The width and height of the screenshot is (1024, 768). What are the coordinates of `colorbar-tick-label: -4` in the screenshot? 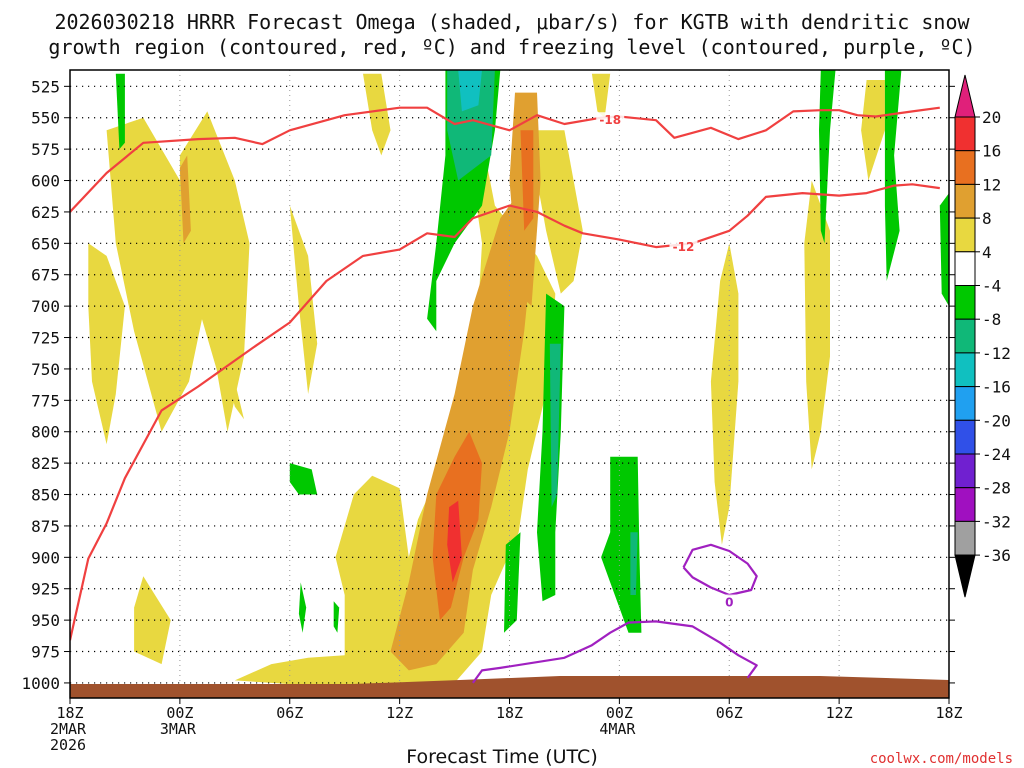 It's located at (991, 286).